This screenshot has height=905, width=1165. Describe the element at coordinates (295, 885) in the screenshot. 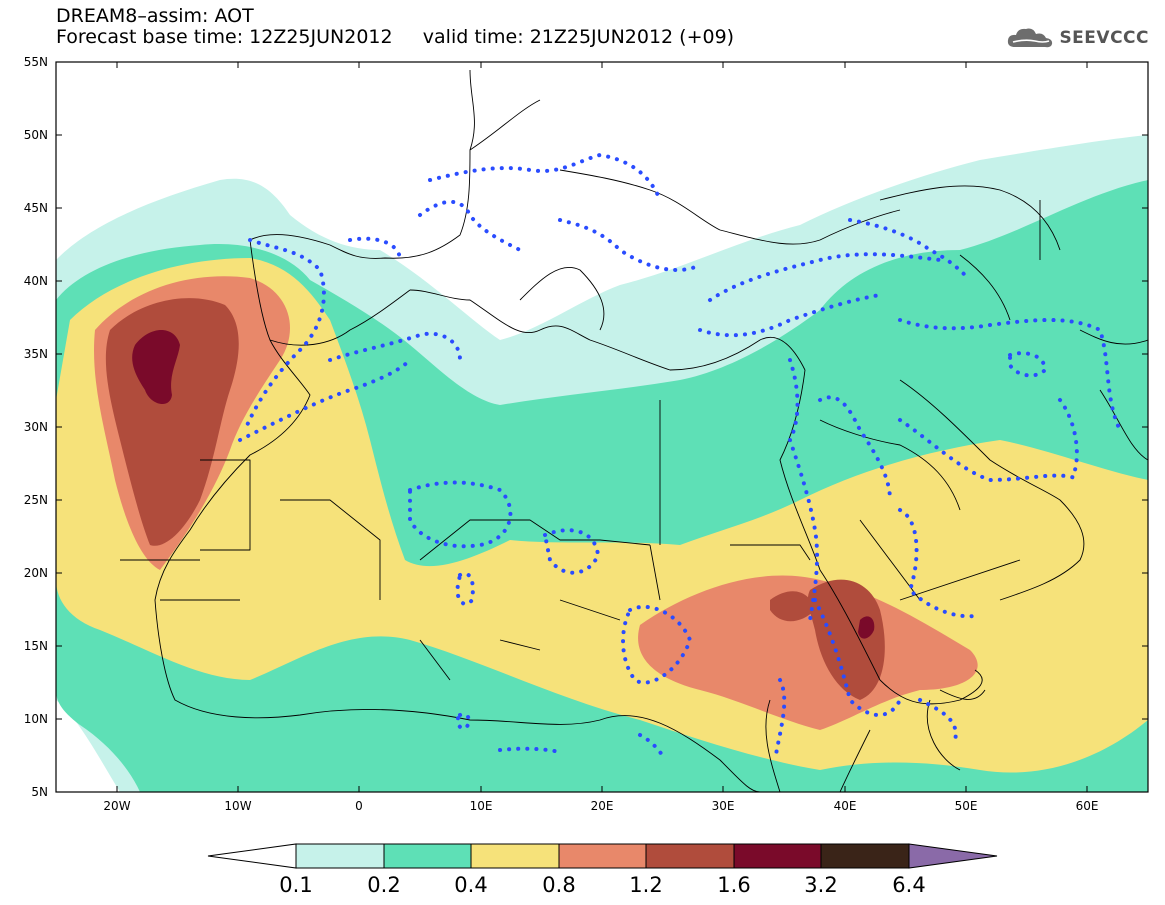

I see `colorbar-label-0.1: 0.1` at that location.